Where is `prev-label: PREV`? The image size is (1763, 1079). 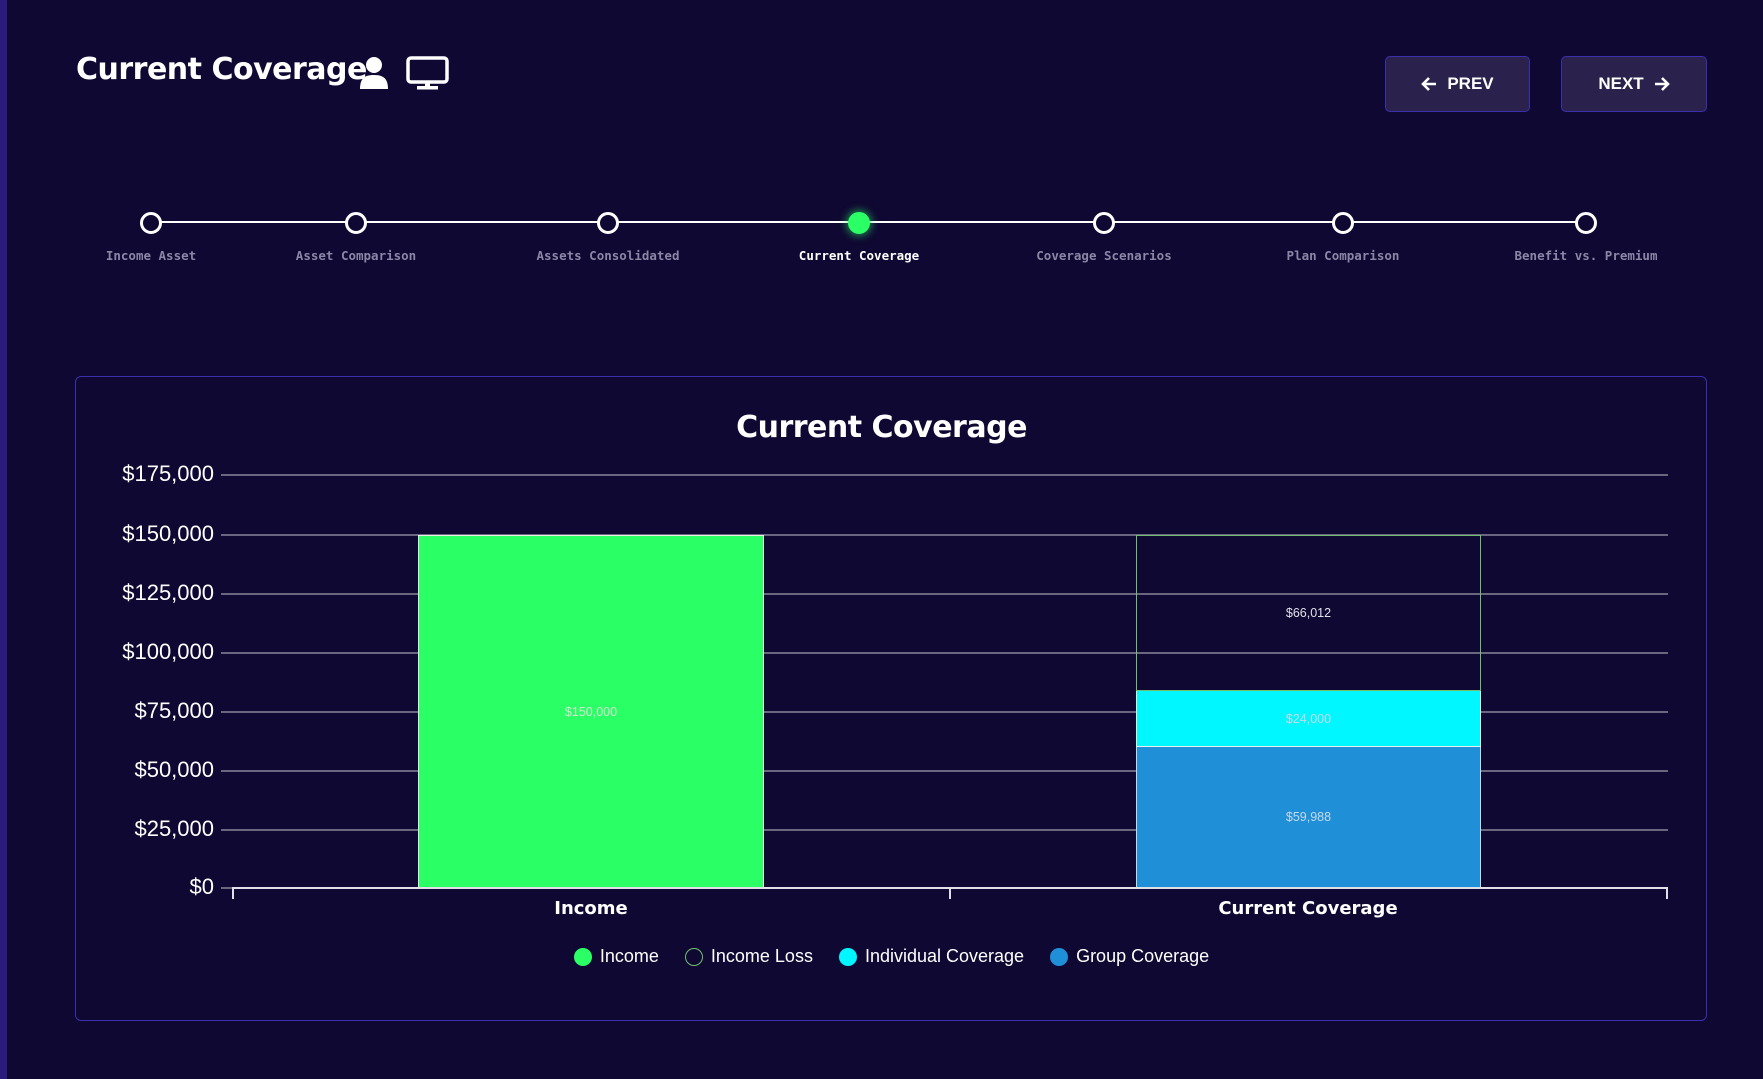 prev-label: PREV is located at coordinates (1470, 83).